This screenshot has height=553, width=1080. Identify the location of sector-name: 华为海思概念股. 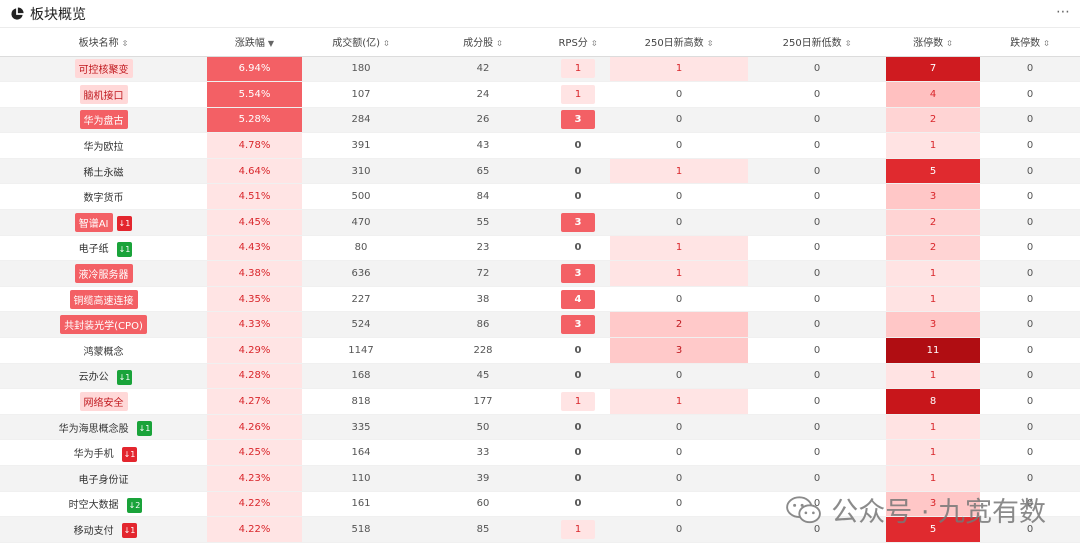
(93, 429).